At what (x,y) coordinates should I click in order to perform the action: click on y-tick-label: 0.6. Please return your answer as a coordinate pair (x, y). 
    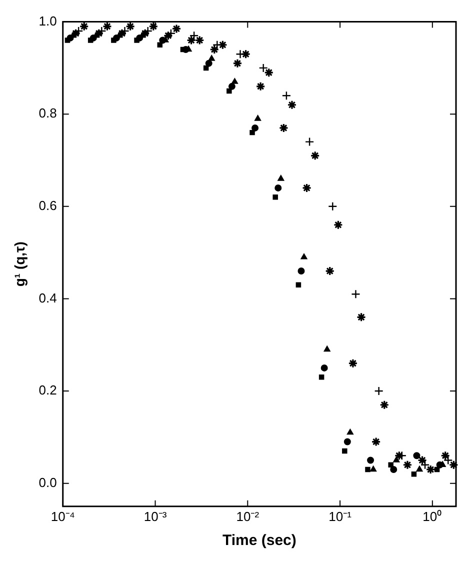
    Looking at the image, I should click on (47, 205).